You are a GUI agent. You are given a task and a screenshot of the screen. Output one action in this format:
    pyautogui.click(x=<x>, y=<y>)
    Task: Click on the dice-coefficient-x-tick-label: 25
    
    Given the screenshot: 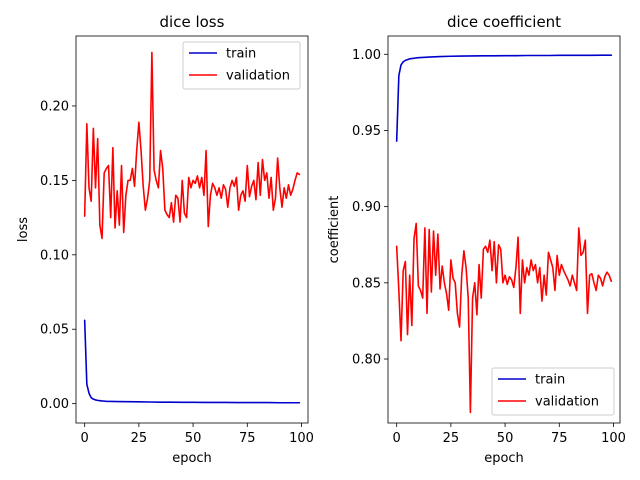 What is the action you would take?
    pyautogui.click(x=451, y=438)
    